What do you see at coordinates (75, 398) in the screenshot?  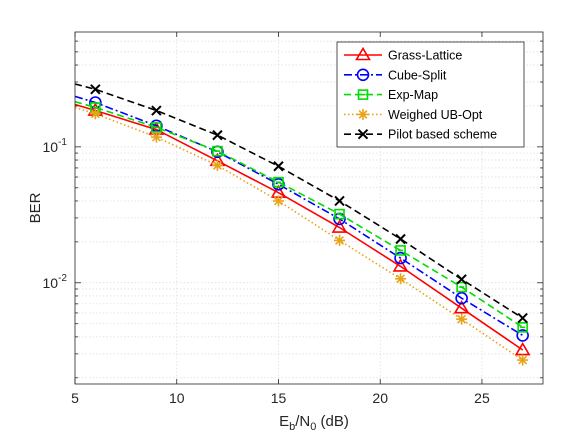 I see `x-tick-label: 5` at bounding box center [75, 398].